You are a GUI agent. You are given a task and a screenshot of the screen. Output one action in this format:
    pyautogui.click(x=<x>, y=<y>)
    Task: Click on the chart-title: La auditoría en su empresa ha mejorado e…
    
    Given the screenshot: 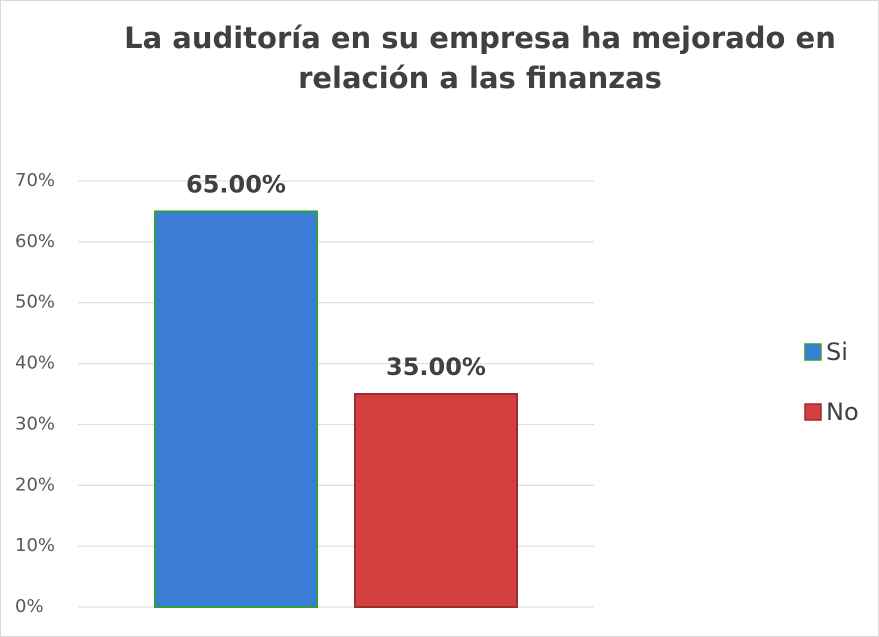 What is the action you would take?
    pyautogui.click(x=480, y=58)
    